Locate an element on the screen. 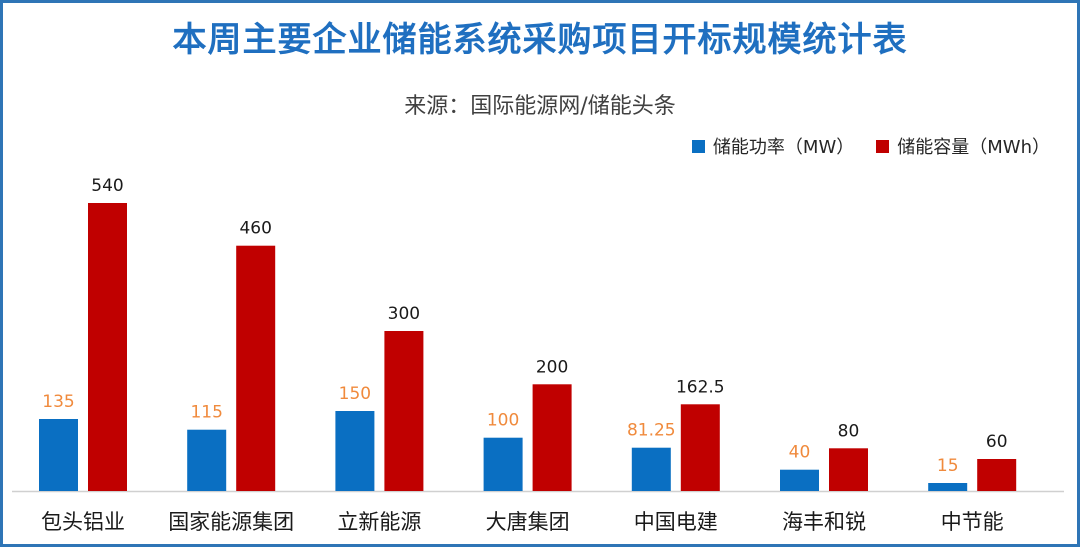  legend-swatch-capacity is located at coordinates (883, 146).